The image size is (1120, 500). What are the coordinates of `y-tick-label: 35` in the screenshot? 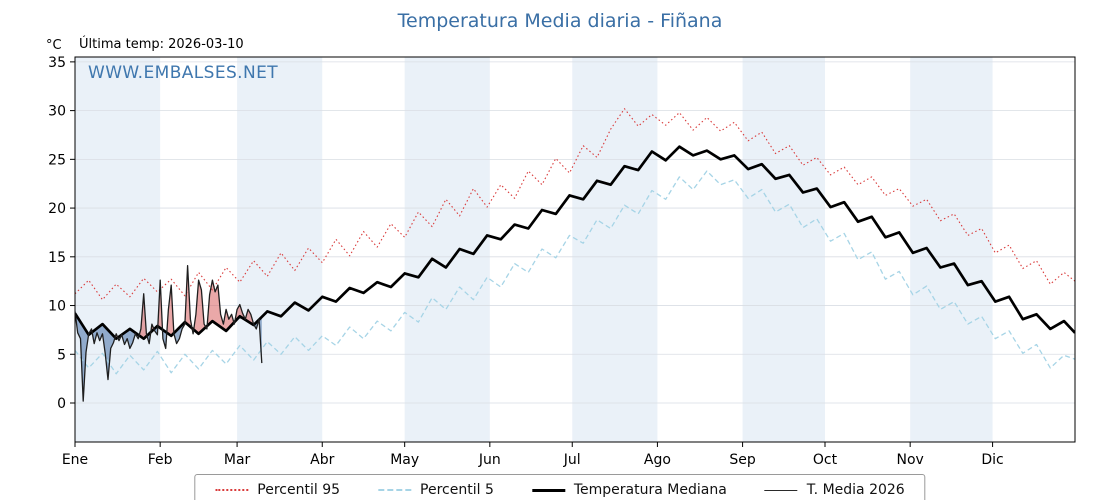 It's located at (57, 63).